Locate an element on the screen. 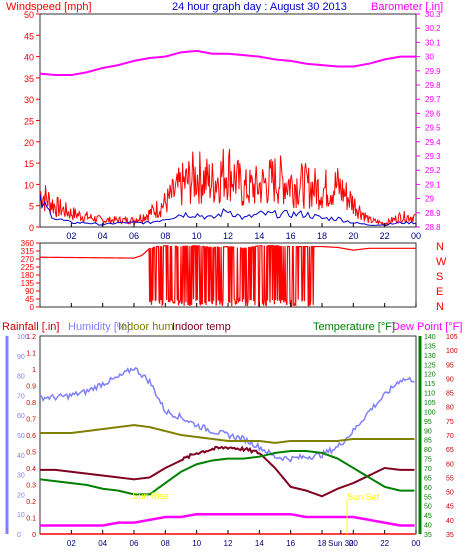 The image size is (469, 555). barometer-line is located at coordinates (227, 63).